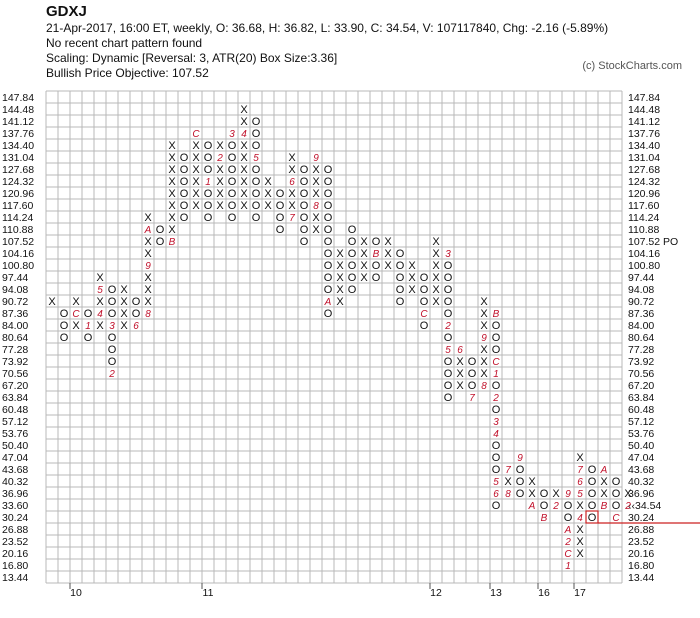 Image resolution: width=700 pixels, height=618 pixels. I want to click on month-marker: 7, so click(472, 398).